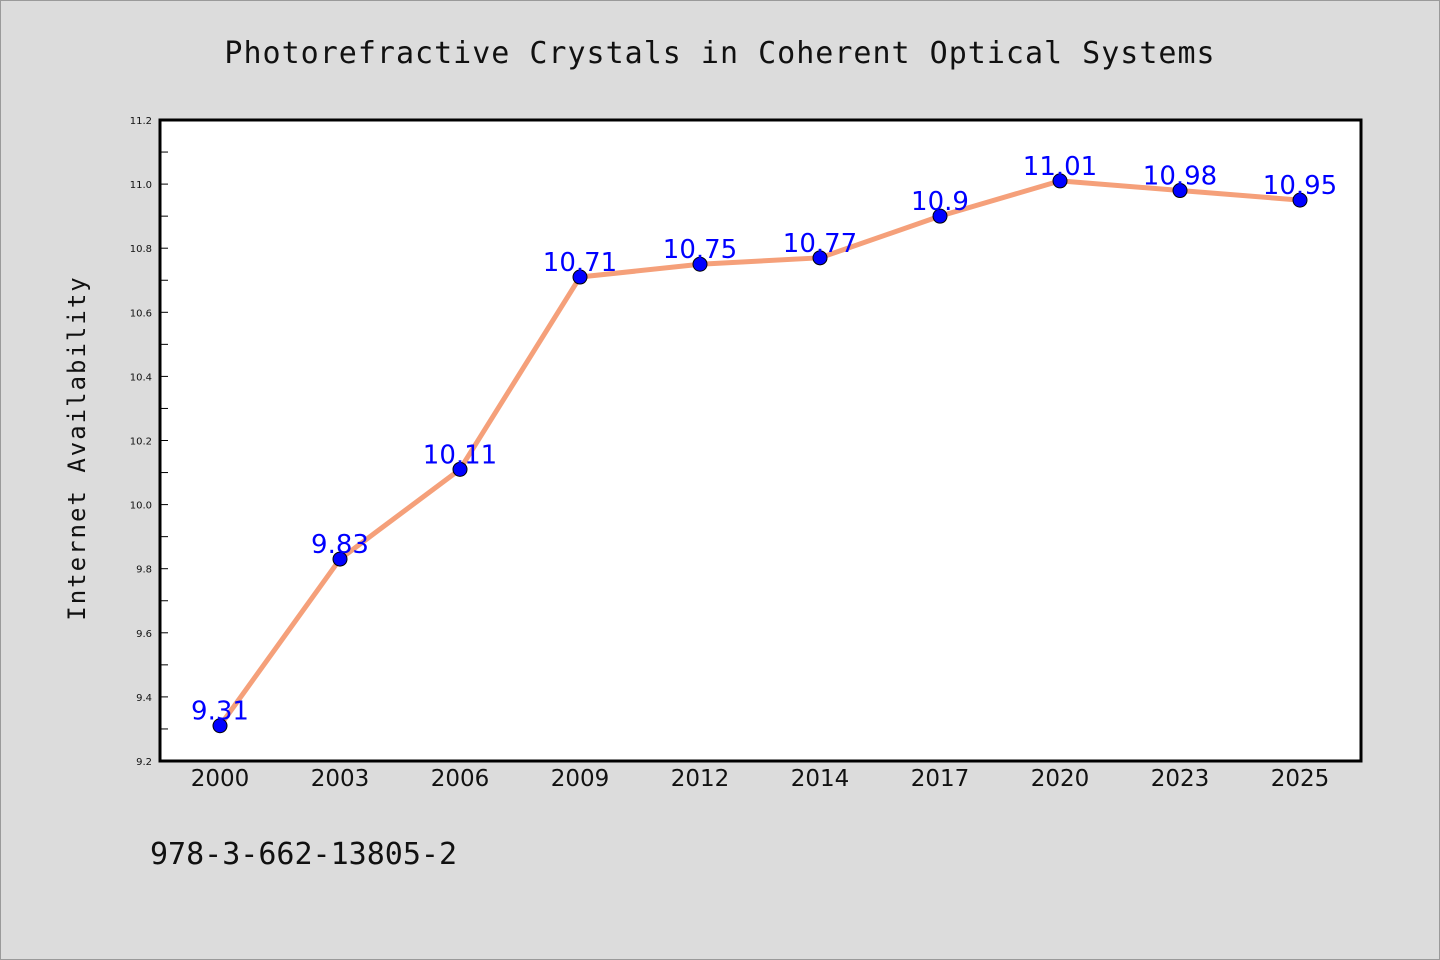  What do you see at coordinates (144, 698) in the screenshot?
I see `y-tick-label: 9.4` at bounding box center [144, 698].